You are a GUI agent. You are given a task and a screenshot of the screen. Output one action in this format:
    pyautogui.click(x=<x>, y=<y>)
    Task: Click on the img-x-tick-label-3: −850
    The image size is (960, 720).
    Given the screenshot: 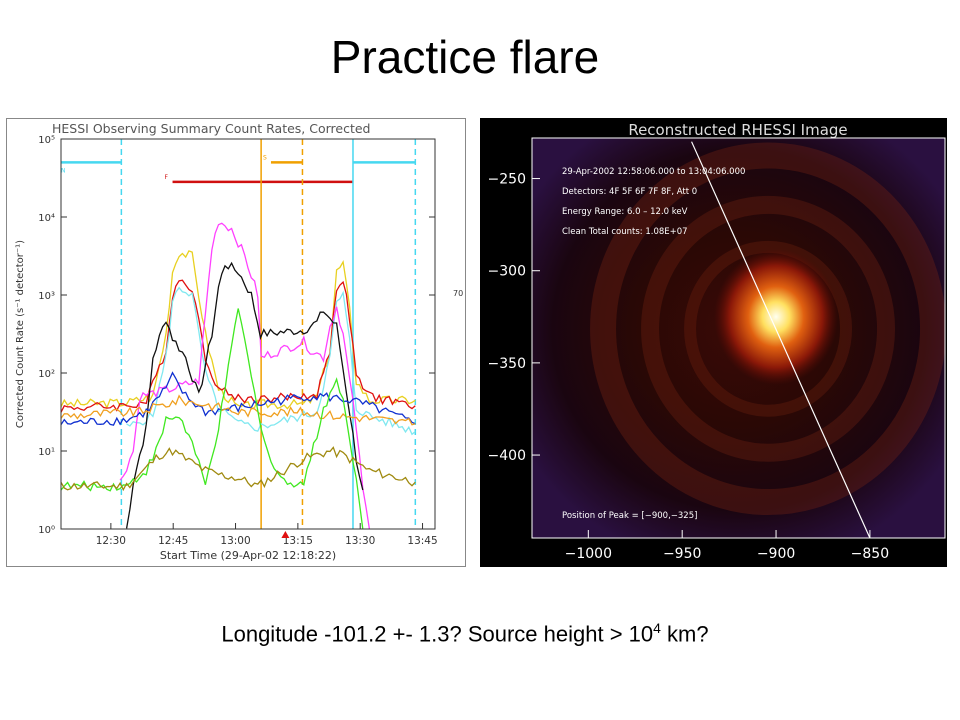 What is the action you would take?
    pyautogui.click(x=870, y=554)
    